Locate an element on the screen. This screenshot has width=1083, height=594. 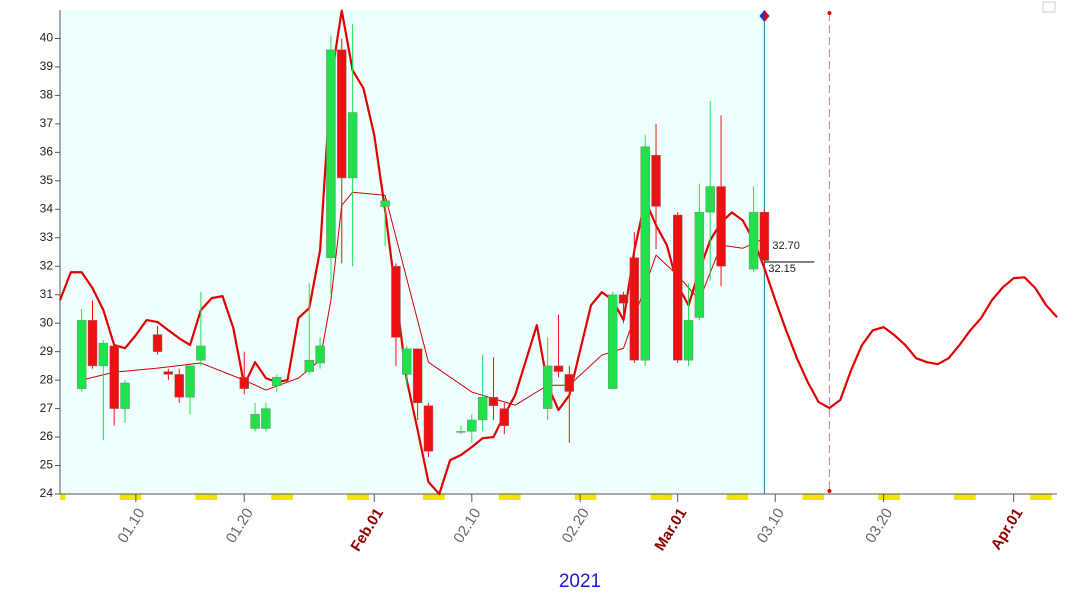
y-tick-label: 28 is located at coordinates (47, 379).